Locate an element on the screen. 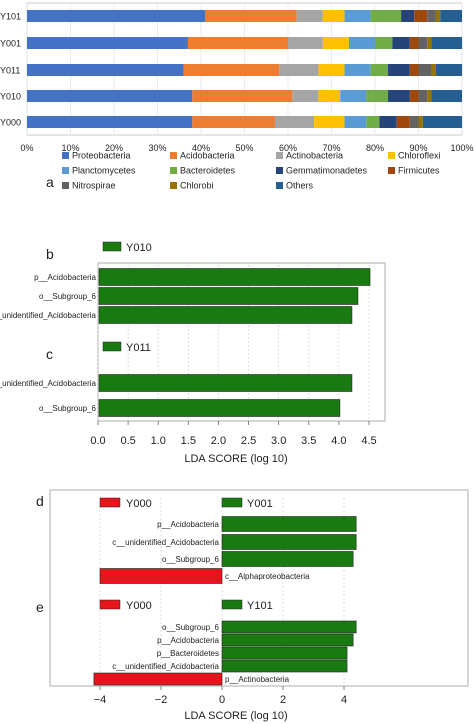  legend-entry: Gemmatimonadetes is located at coordinates (327, 171).